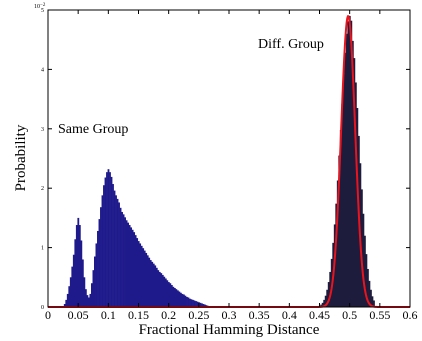  Describe the element at coordinates (349, 315) in the screenshot. I see `x-tick-label: 0.5` at that location.